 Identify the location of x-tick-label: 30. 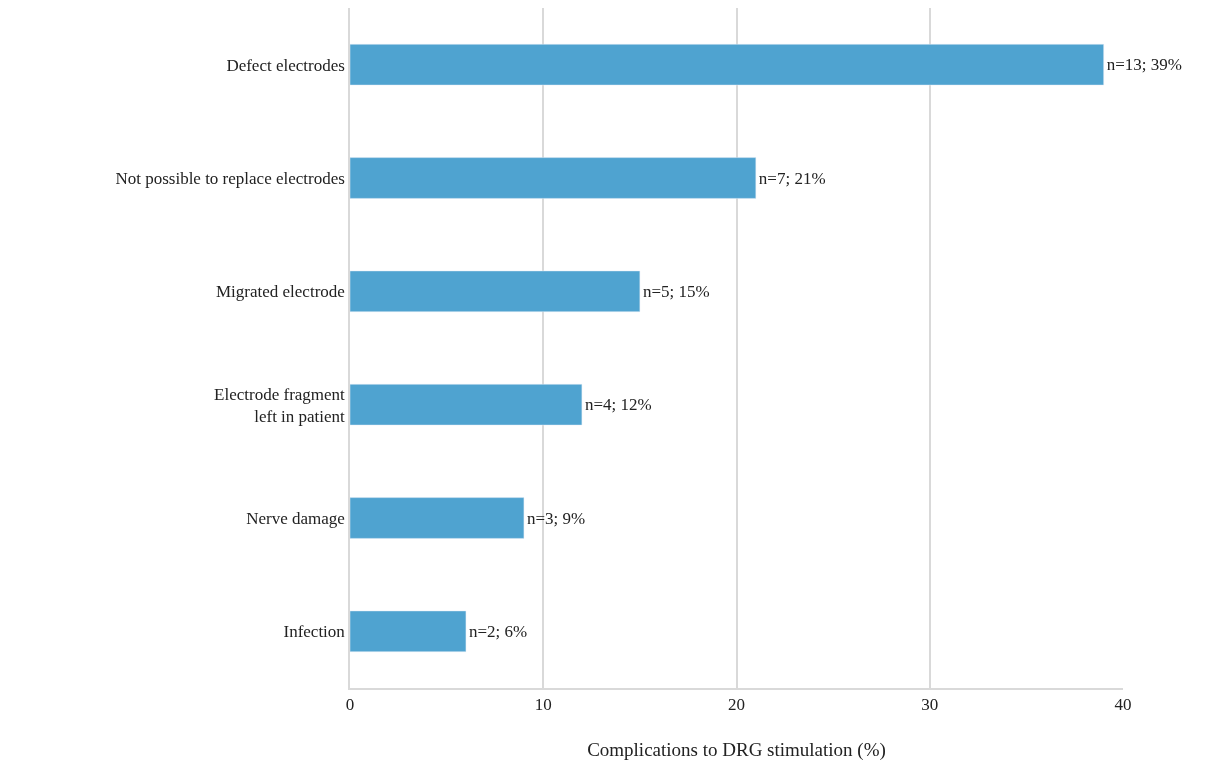
(930, 705).